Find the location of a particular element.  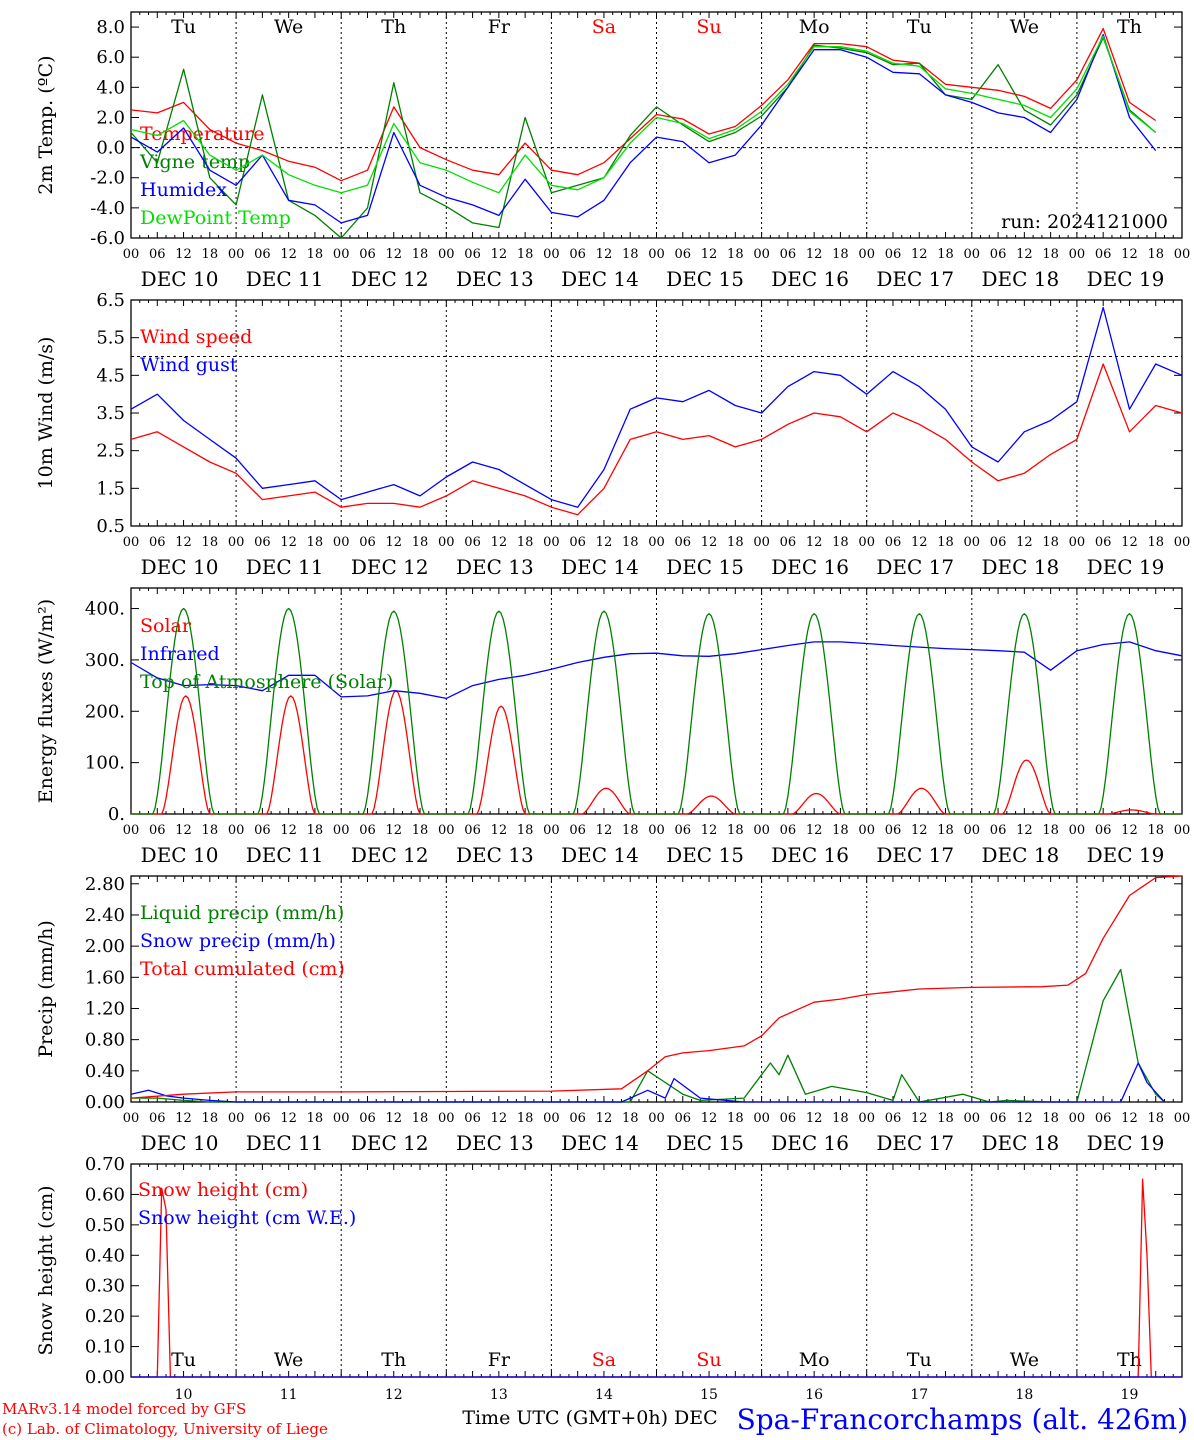

x-date-label: DEC 14 is located at coordinates (600, 279).